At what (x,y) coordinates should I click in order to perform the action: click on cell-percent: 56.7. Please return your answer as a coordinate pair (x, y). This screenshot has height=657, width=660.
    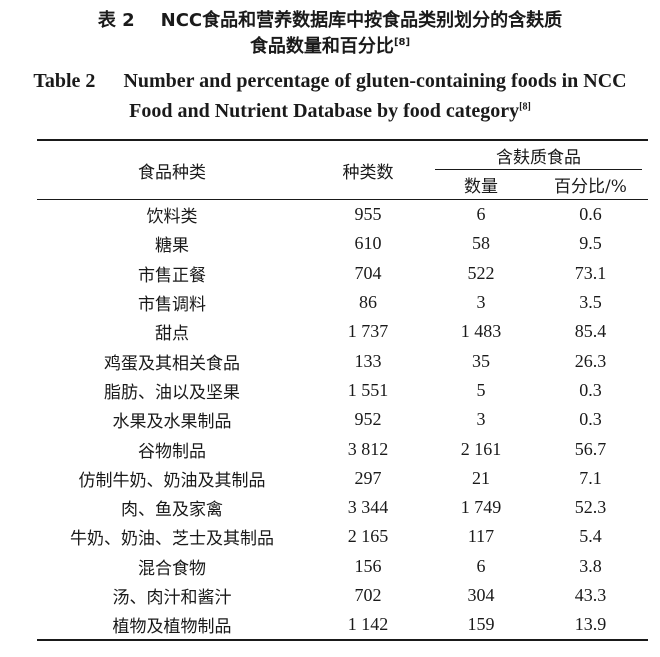
    Looking at the image, I should click on (590, 448).